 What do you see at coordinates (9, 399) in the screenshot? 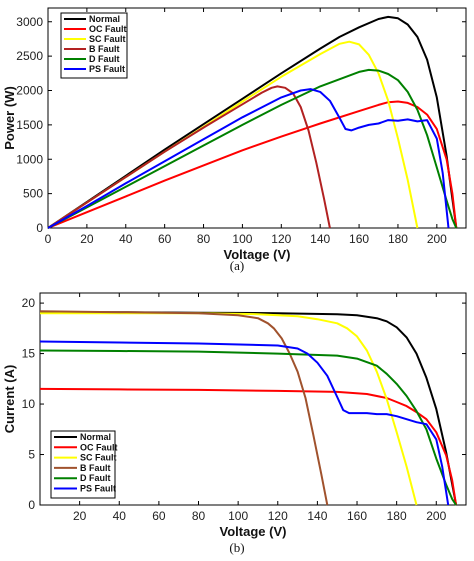
I see `y-axis-label: Current (A)` at bounding box center [9, 399].